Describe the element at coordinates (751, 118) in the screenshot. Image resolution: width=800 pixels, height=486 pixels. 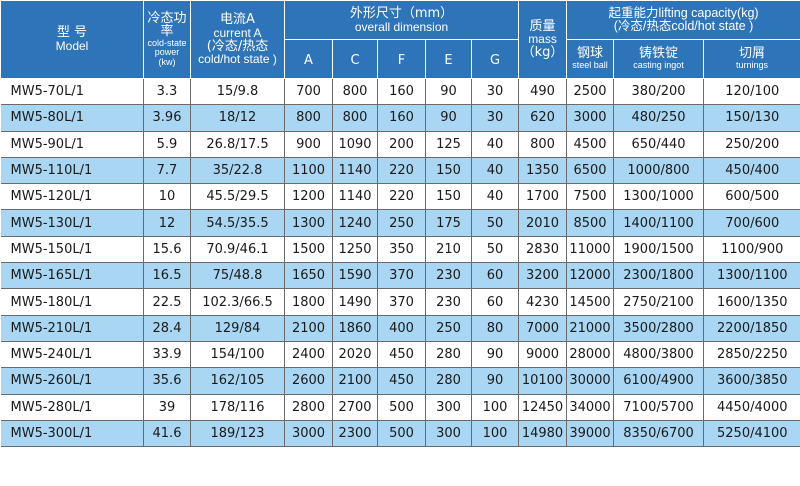
I see `cell-turnings: 150/130` at that location.